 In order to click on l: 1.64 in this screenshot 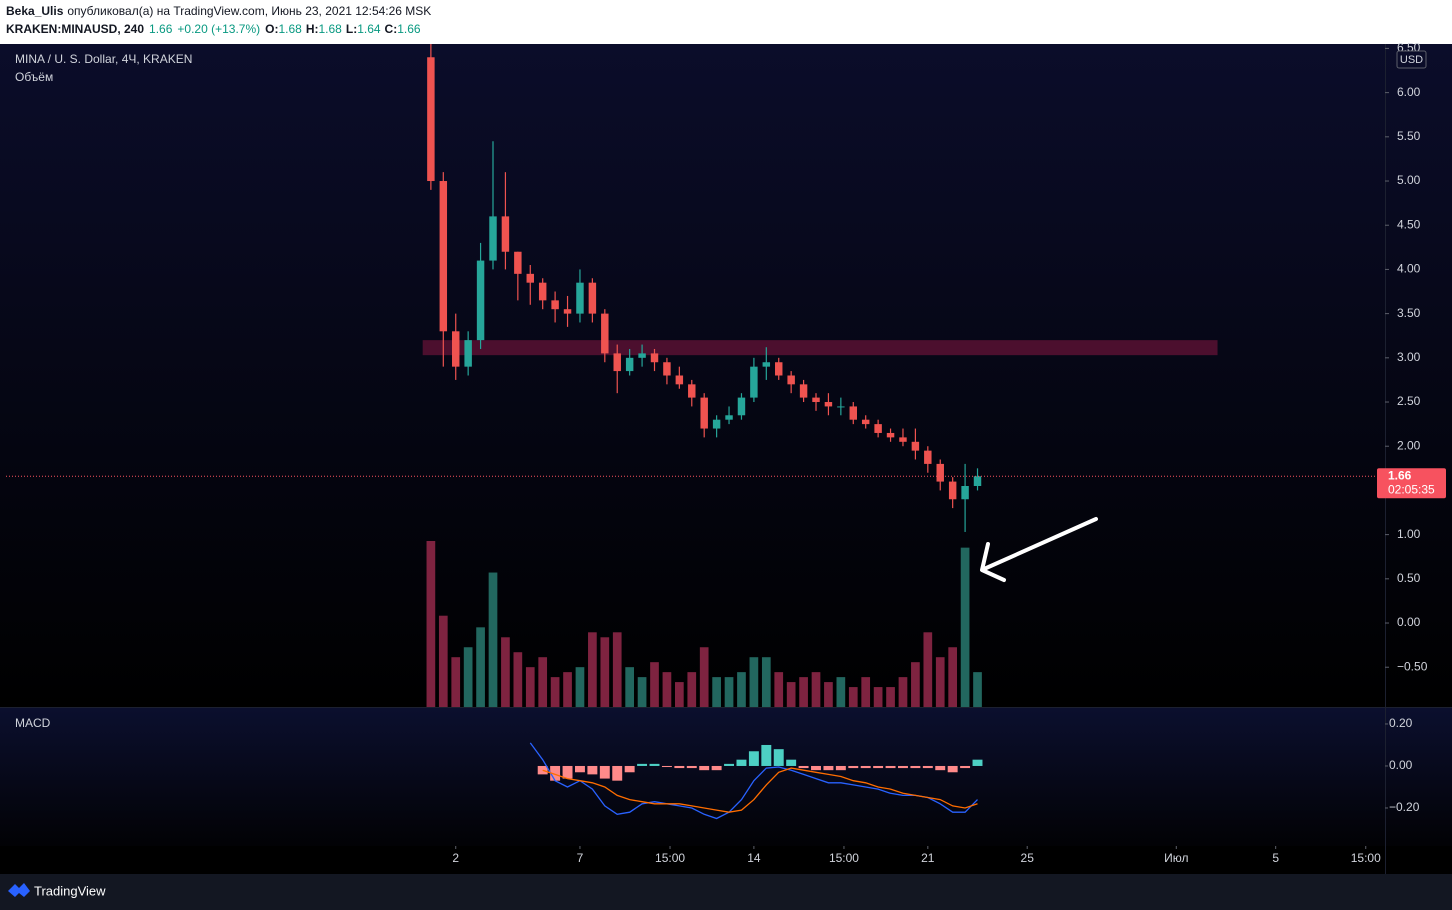, I will do `click(369, 29)`.